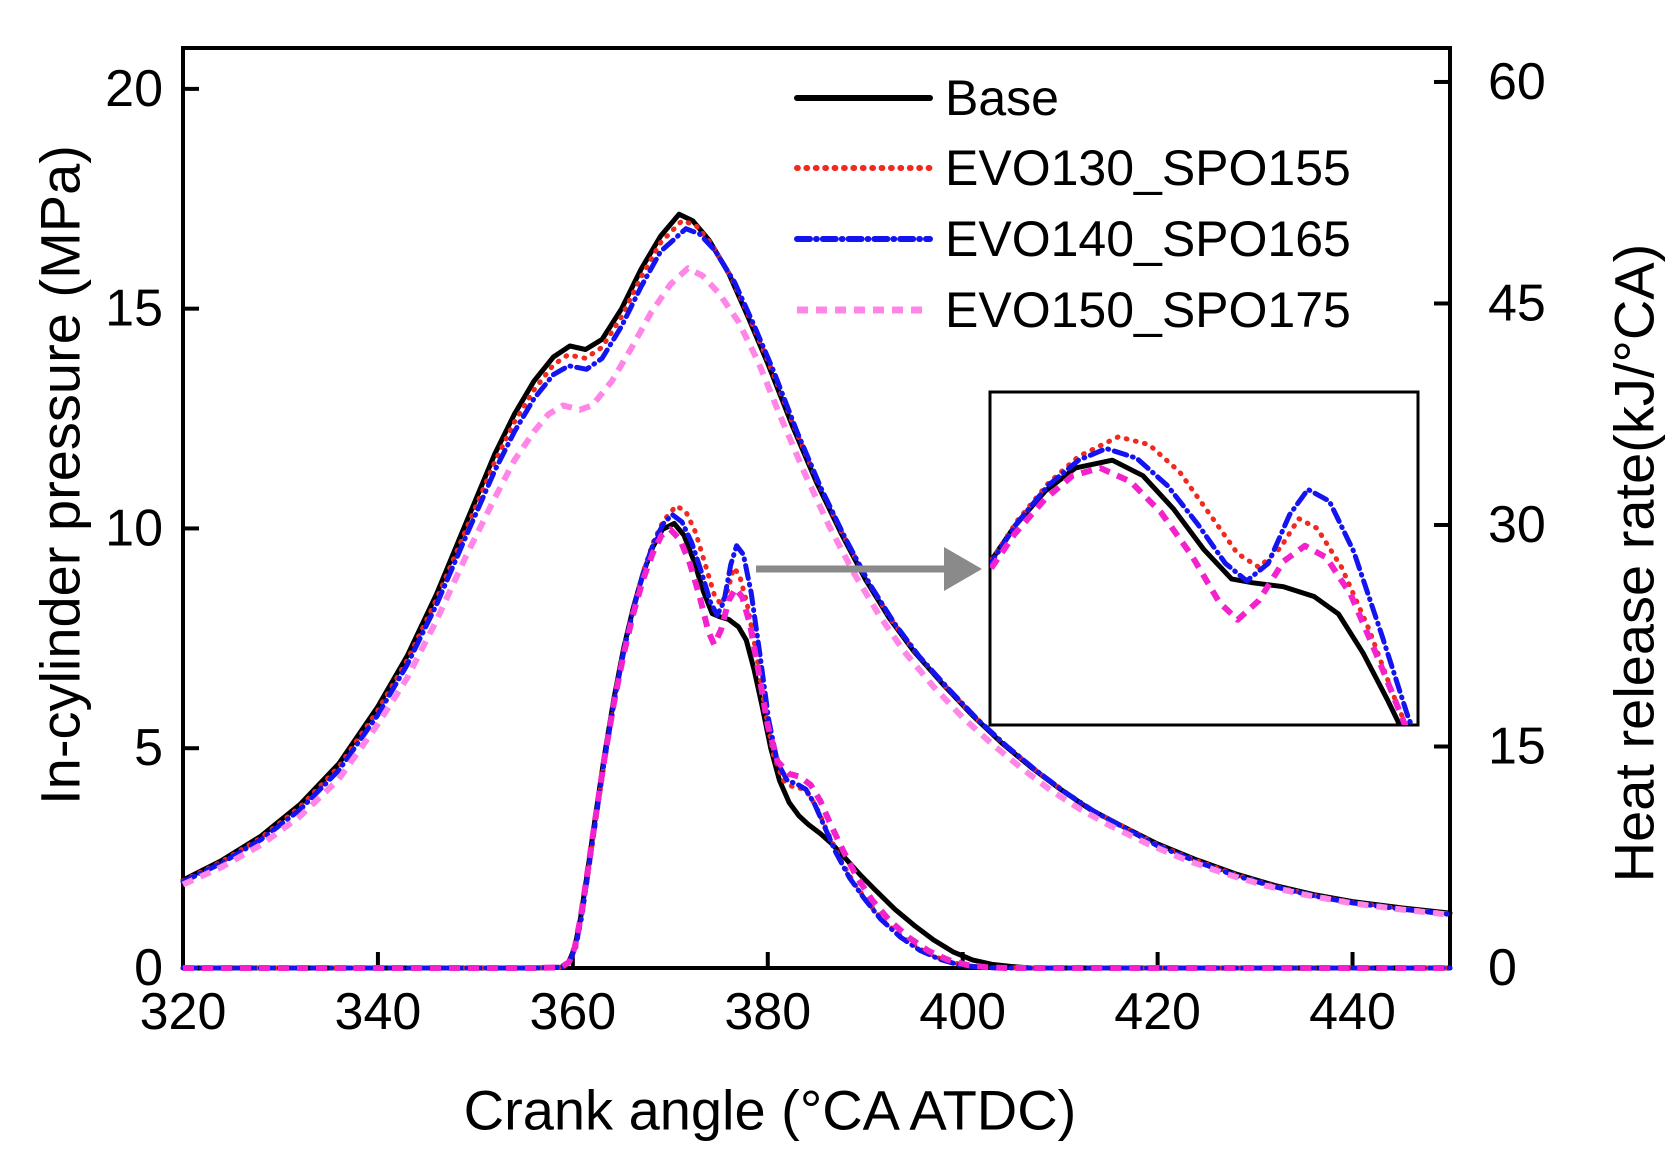 The image size is (1672, 1171). What do you see at coordinates (1517, 525) in the screenshot?
I see `y-right-tick-label: 30` at bounding box center [1517, 525].